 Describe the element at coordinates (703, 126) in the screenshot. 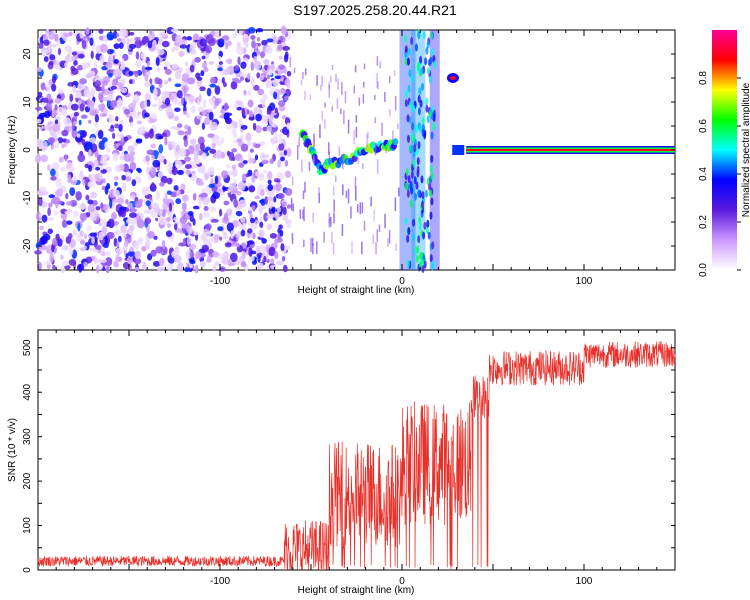

I see `colorbar-tick-label: 0.6` at that location.